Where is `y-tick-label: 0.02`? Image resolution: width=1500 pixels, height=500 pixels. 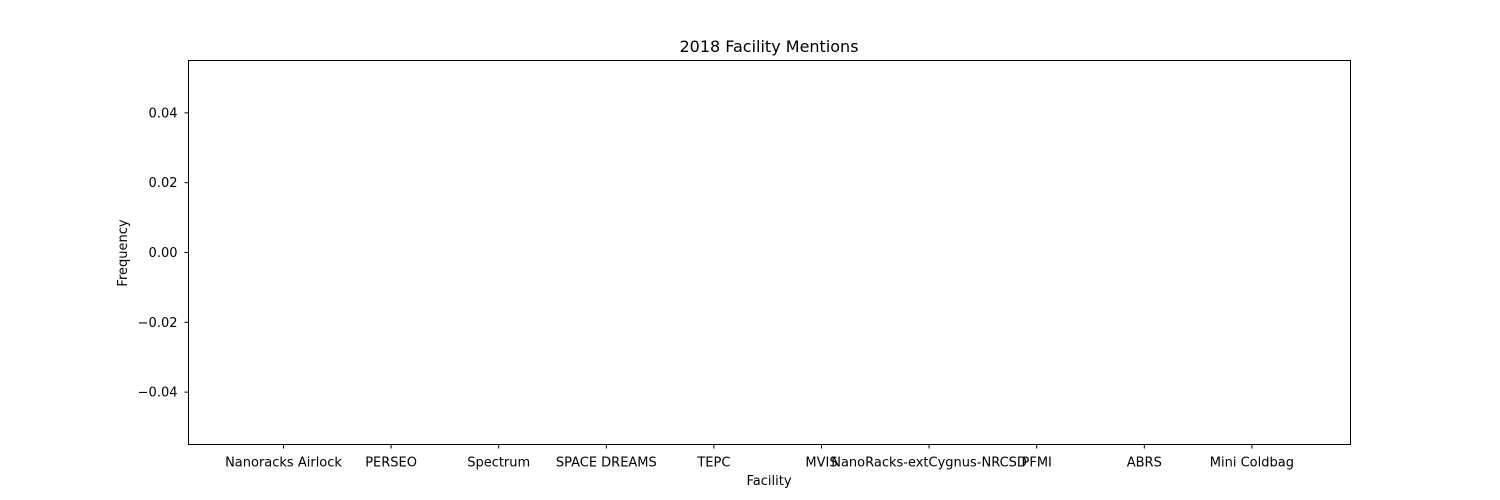
y-tick-label: 0.02 is located at coordinates (163, 183).